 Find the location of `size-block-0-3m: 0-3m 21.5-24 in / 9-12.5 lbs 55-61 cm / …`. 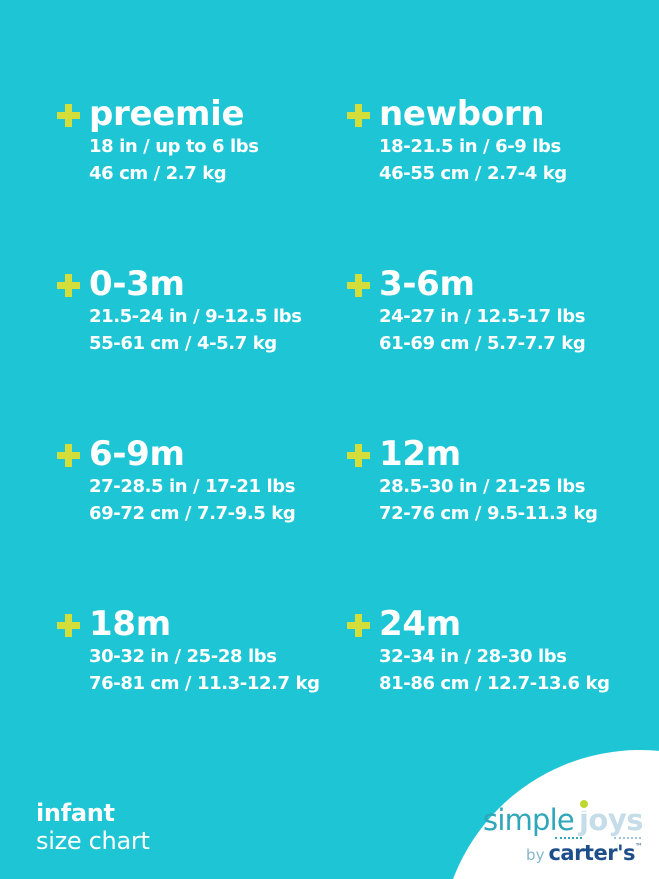

size-block-0-3m: 0-3m 21.5-24 in / 9-12.5 lbs 55-61 cm / … is located at coordinates (179, 311).